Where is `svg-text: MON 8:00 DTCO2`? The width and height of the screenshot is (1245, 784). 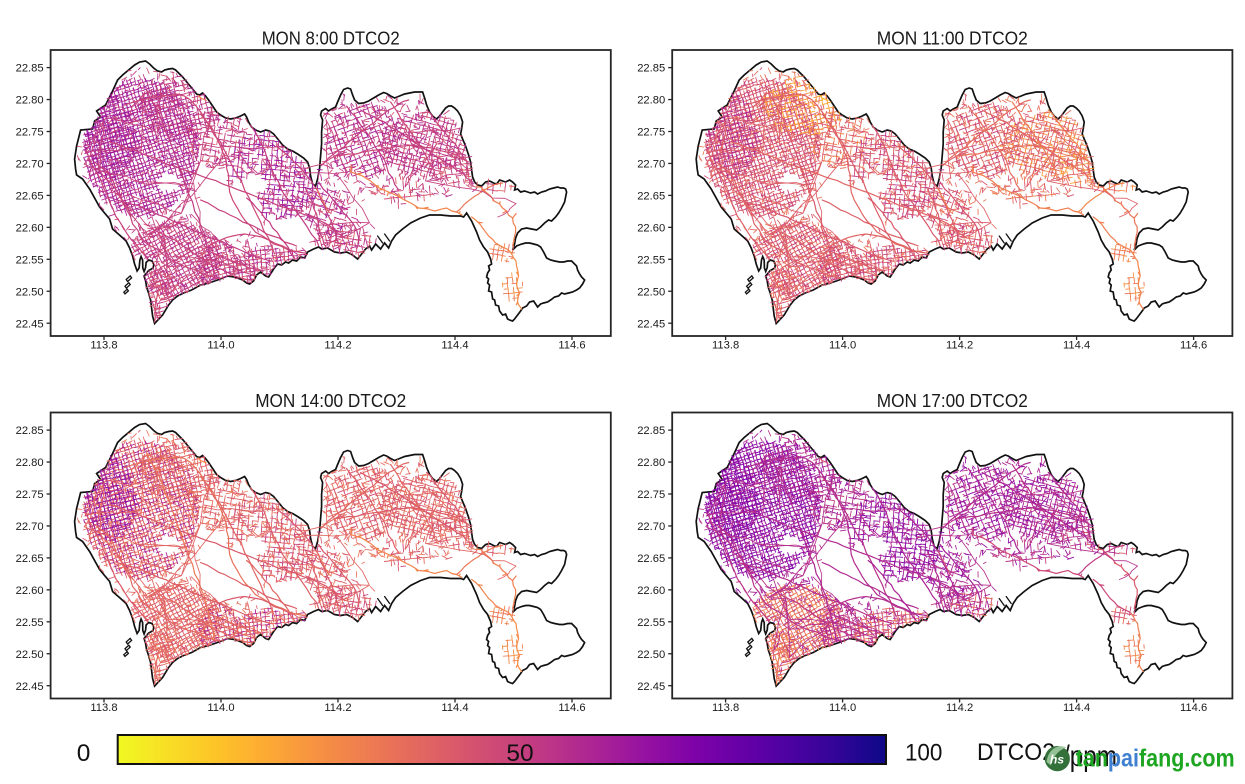
svg-text: MON 8:00 DTCO2 is located at coordinates (331, 37).